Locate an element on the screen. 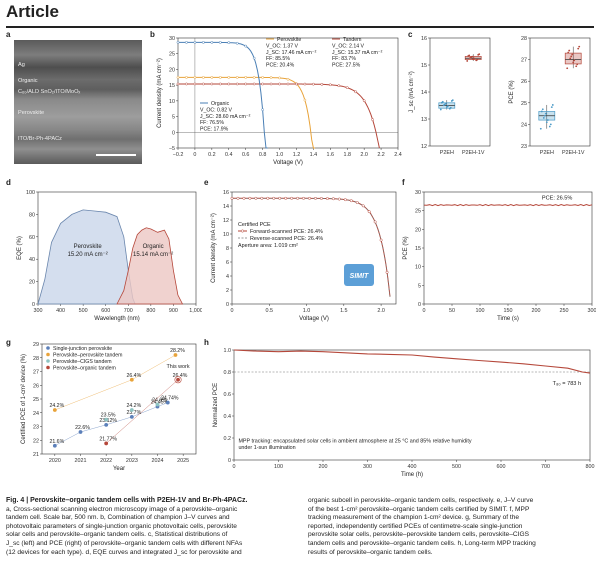  x-tick-label: −0.2 is located at coordinates (178, 155).